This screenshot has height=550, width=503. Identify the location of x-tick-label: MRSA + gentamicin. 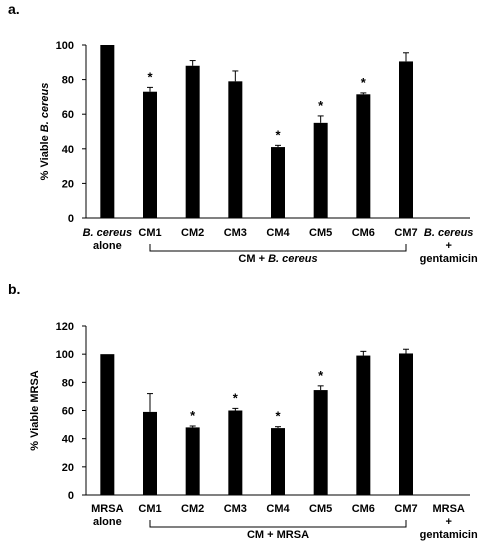
(449, 522).